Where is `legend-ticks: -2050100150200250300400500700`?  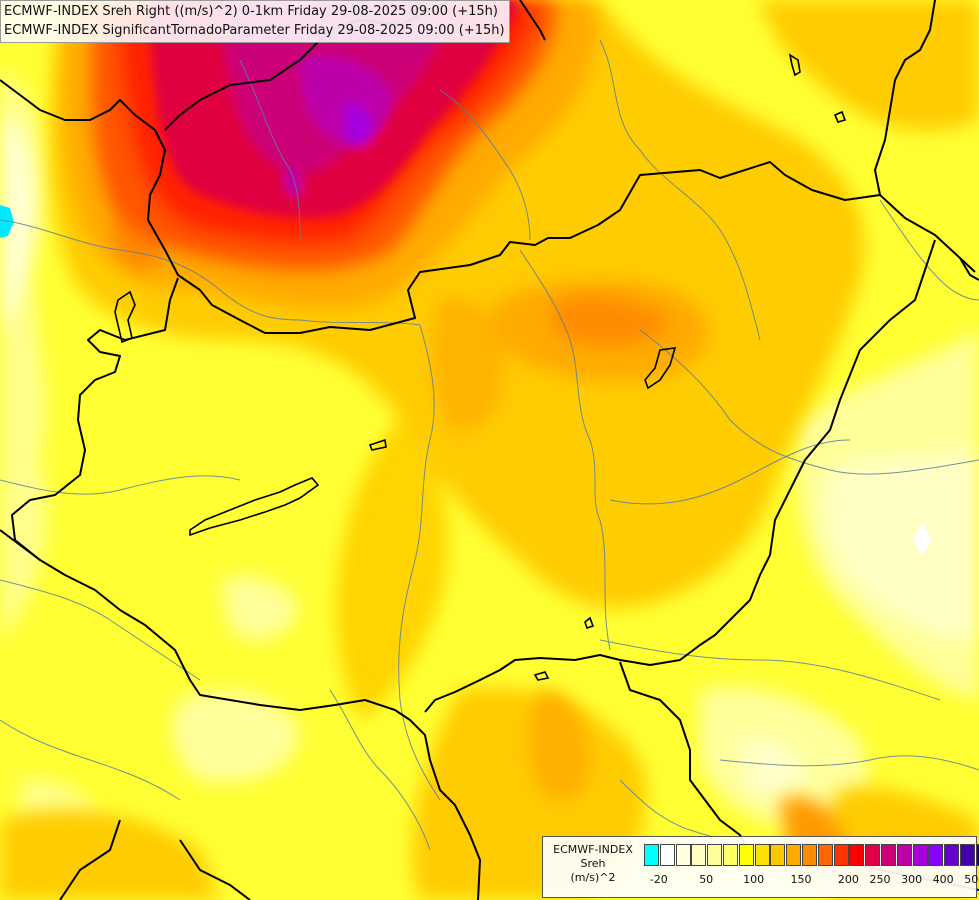
legend-ticks: -2050100150200250300400500700 is located at coordinates (811, 881).